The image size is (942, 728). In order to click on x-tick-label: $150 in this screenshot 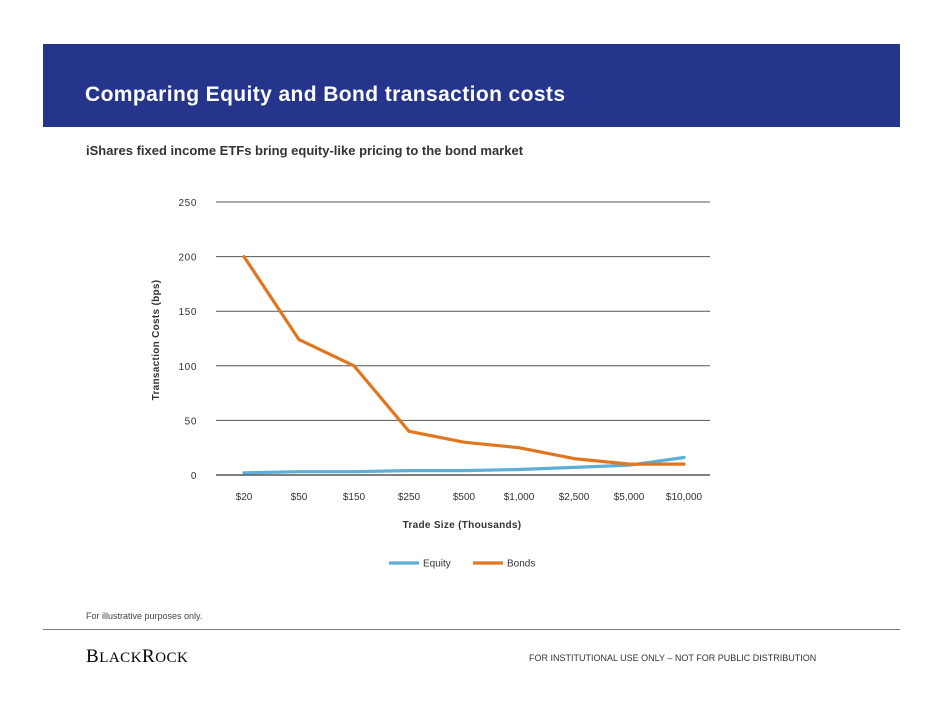, I will do `click(354, 497)`.